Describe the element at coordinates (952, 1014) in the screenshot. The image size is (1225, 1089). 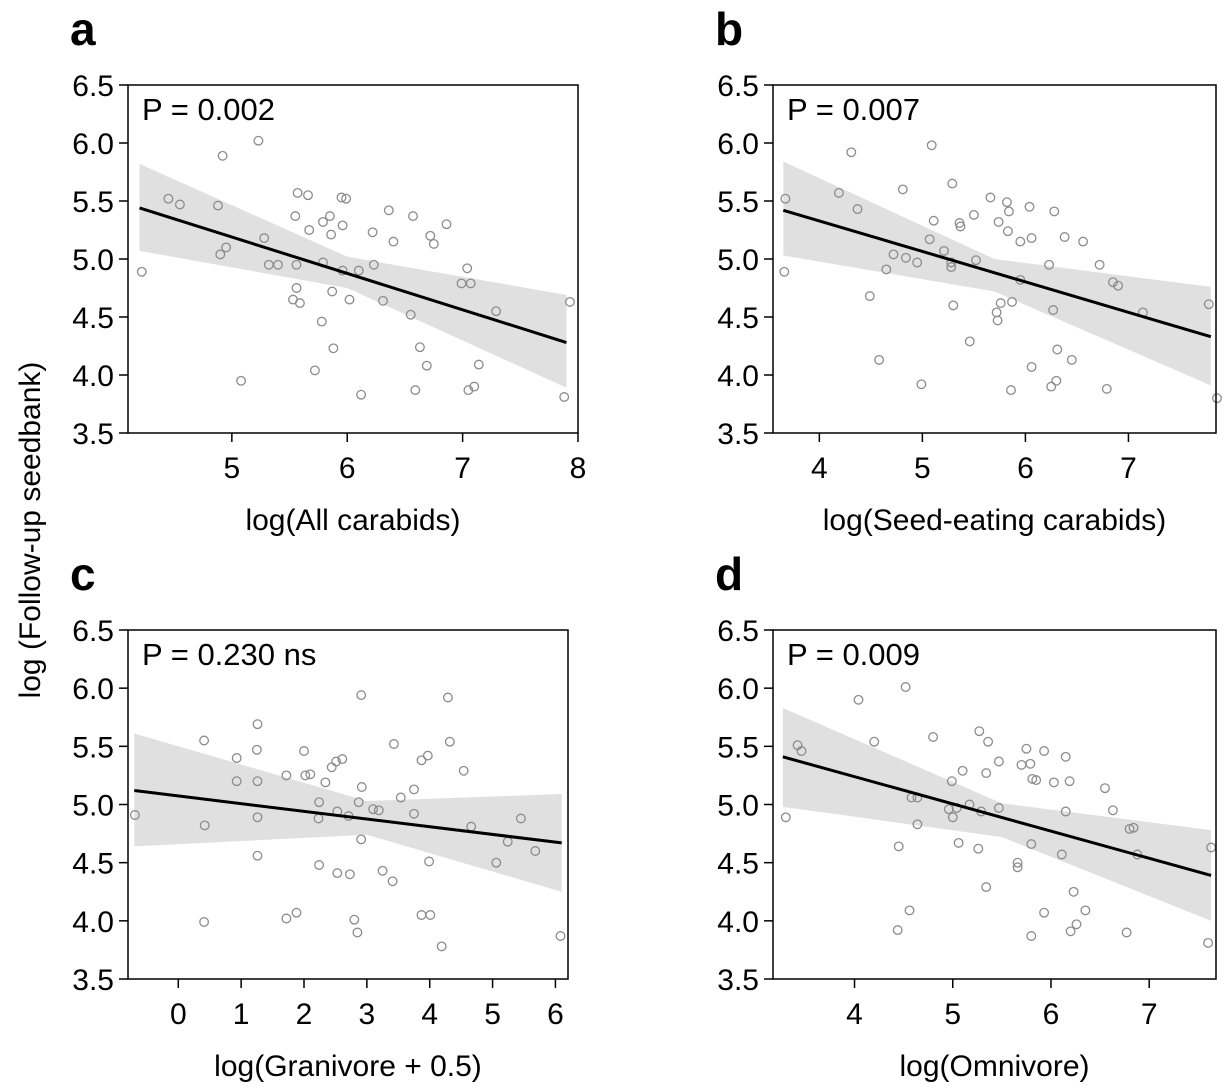
I see `x-tick-label: 5` at that location.